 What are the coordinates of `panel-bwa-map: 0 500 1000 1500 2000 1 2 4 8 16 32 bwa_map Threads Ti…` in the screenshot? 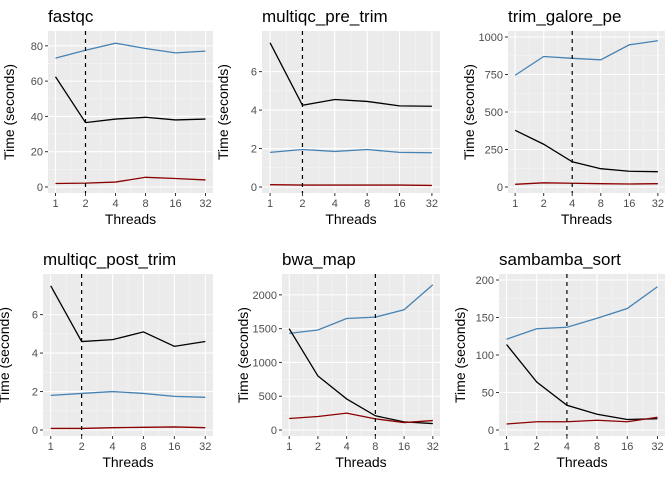 It's located at (337, 360).